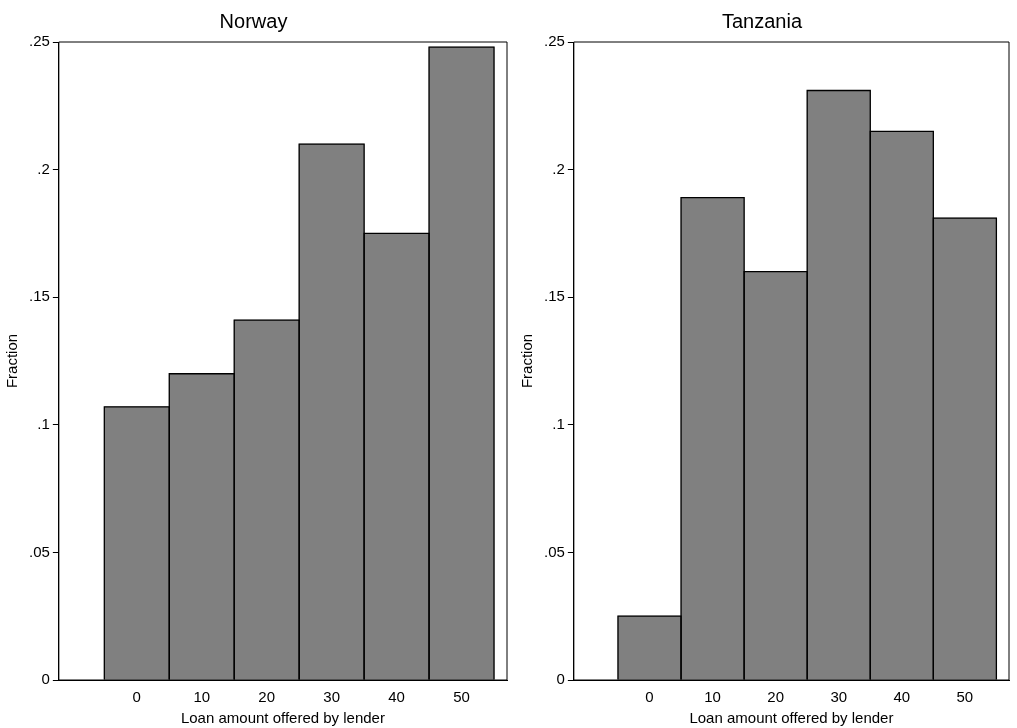  Describe the element at coordinates (253, 20) in the screenshot. I see `chart-title: Norway` at that location.